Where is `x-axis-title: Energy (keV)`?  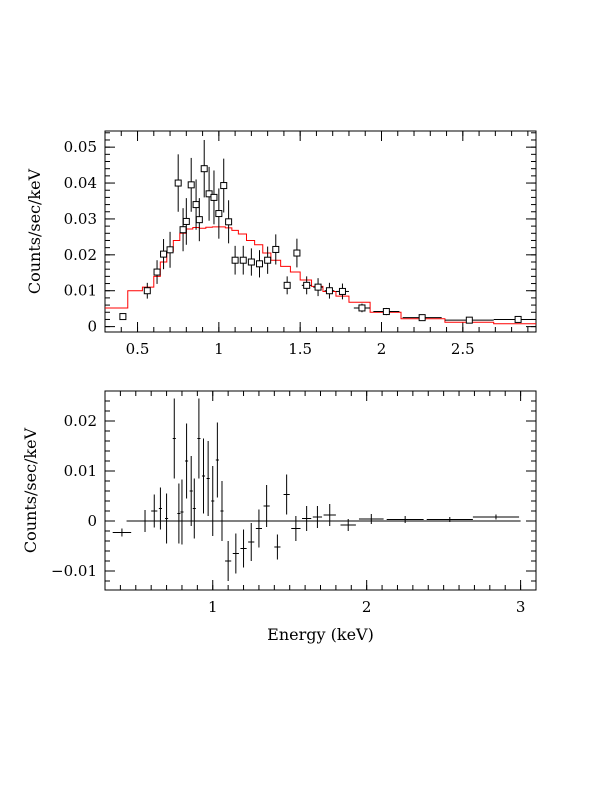 x-axis-title: Energy (keV) is located at coordinates (320, 634).